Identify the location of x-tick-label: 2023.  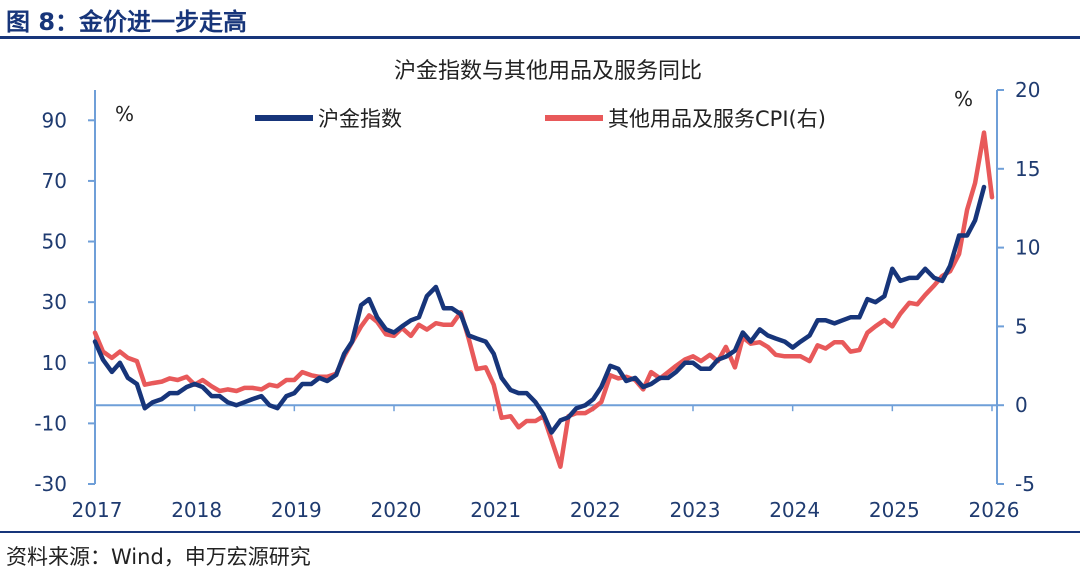
(695, 510).